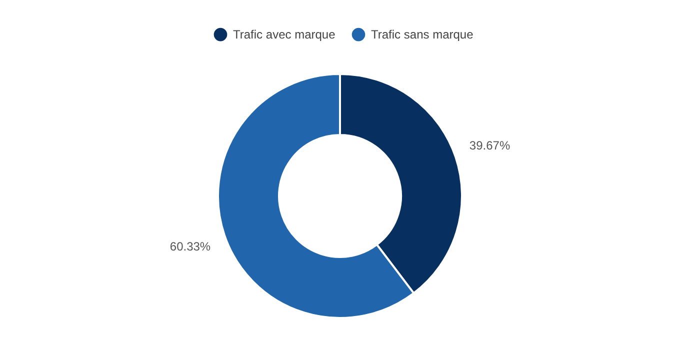 The image size is (680, 340). I want to click on legend-label: Trafic avec marque, so click(284, 35).